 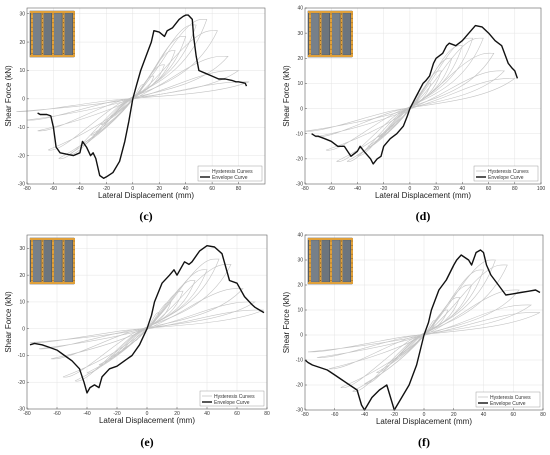 What do you see at coordinates (8, 322) in the screenshot?
I see `y-axis-title: Shear Force (kN)` at bounding box center [8, 322].